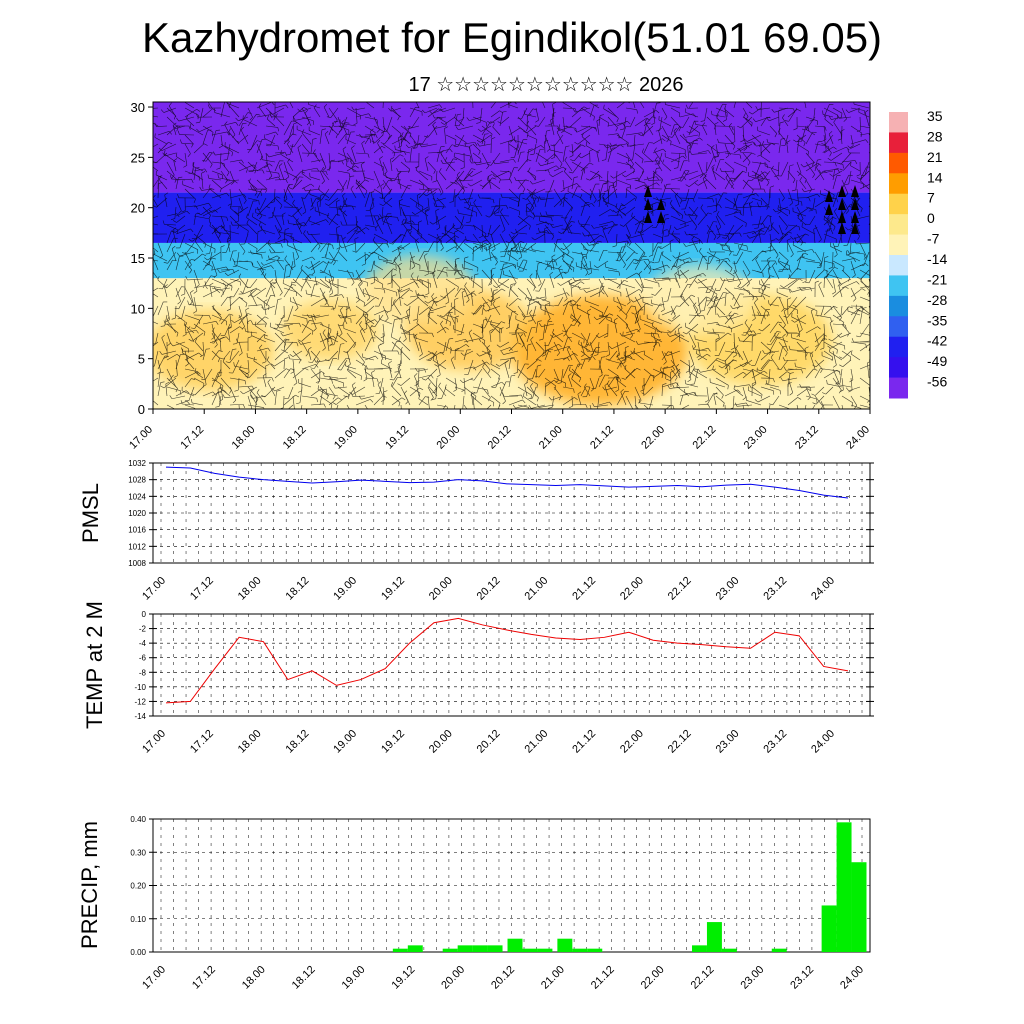  I want to click on temperature-layer, so click(511, 147).